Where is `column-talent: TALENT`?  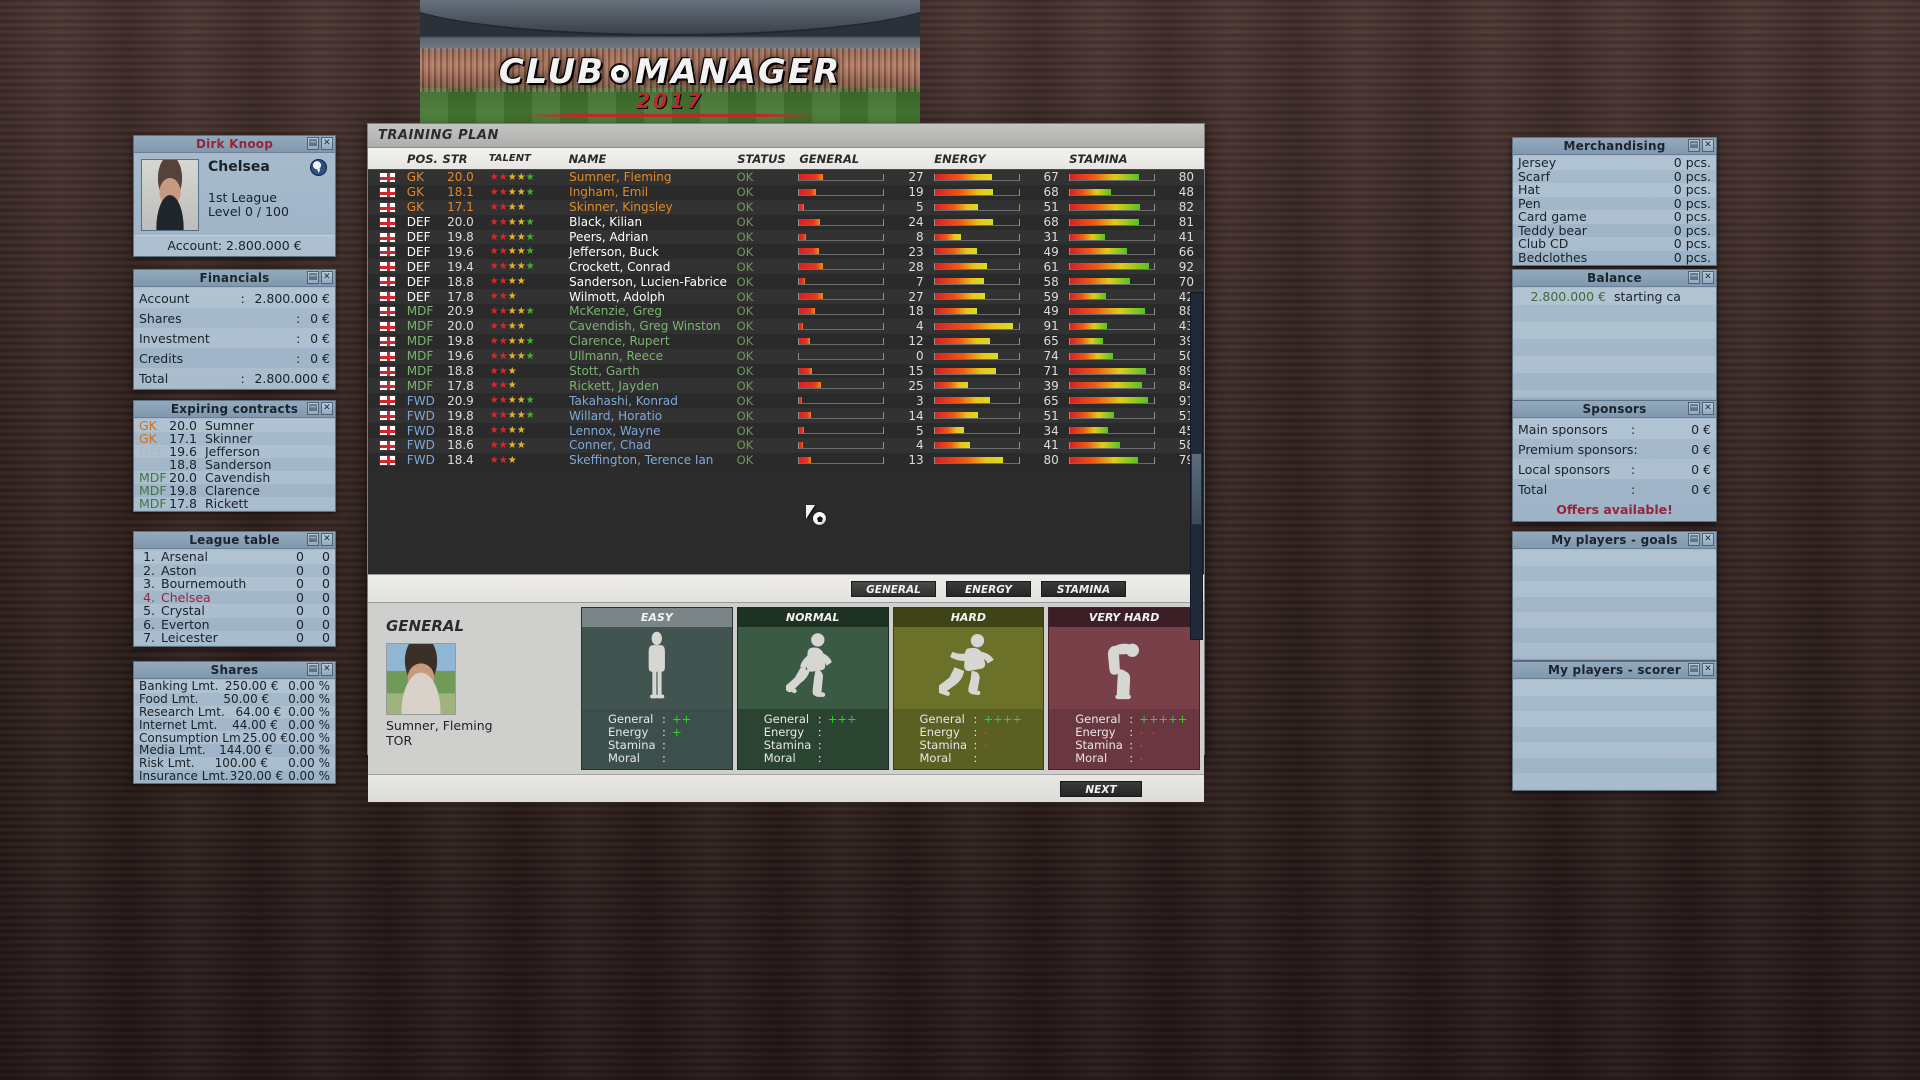 column-talent: TALENT is located at coordinates (509, 158).